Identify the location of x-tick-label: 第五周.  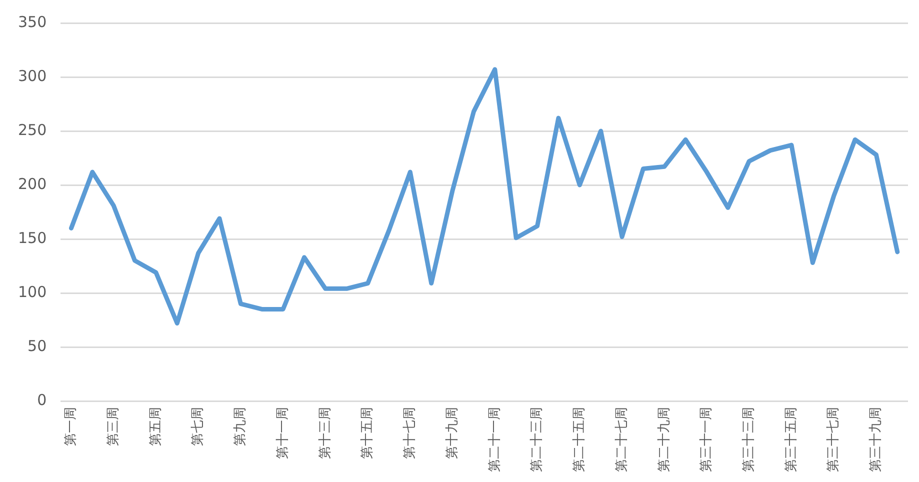
(156, 426).